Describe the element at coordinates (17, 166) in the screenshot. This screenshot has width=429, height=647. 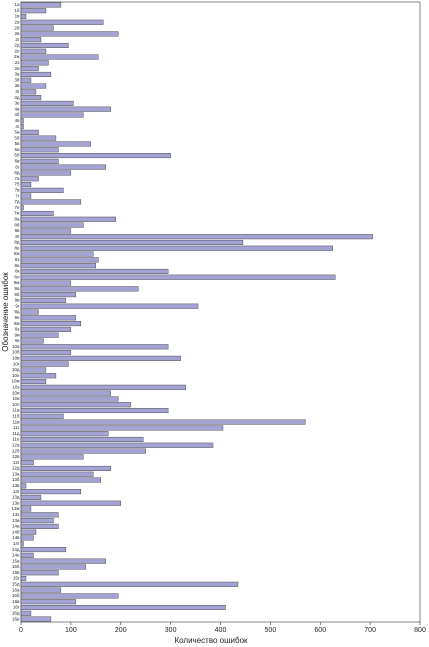
I see `y-tick-label: 6г` at that location.